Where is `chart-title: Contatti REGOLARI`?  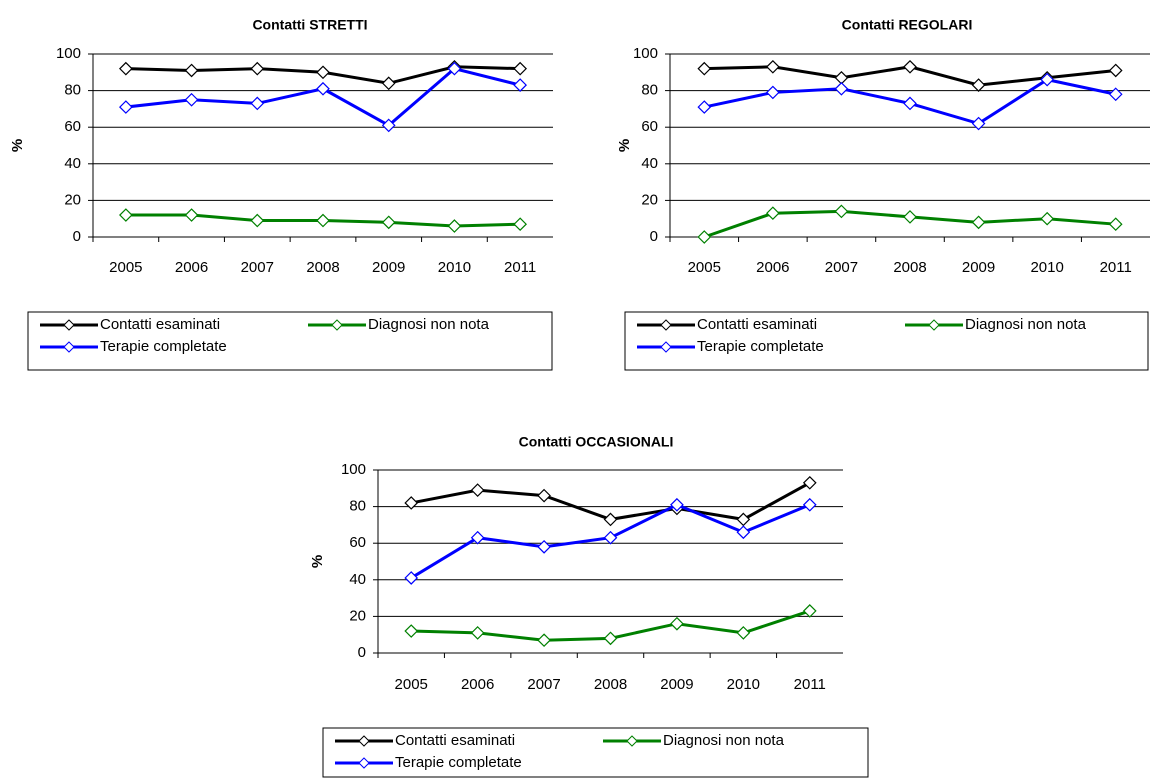
chart-title: Contatti REGOLARI is located at coordinates (907, 25).